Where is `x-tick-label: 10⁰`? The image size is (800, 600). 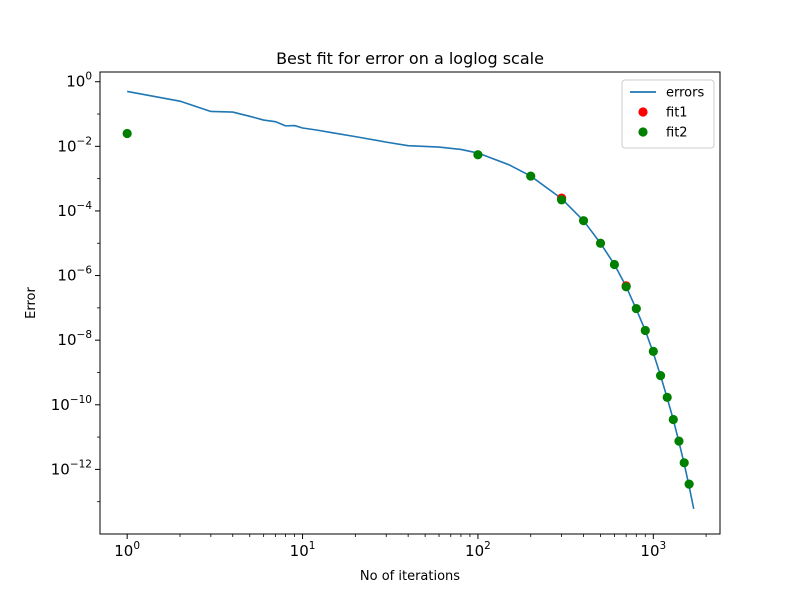 x-tick-label: 10⁰ is located at coordinates (127, 550).